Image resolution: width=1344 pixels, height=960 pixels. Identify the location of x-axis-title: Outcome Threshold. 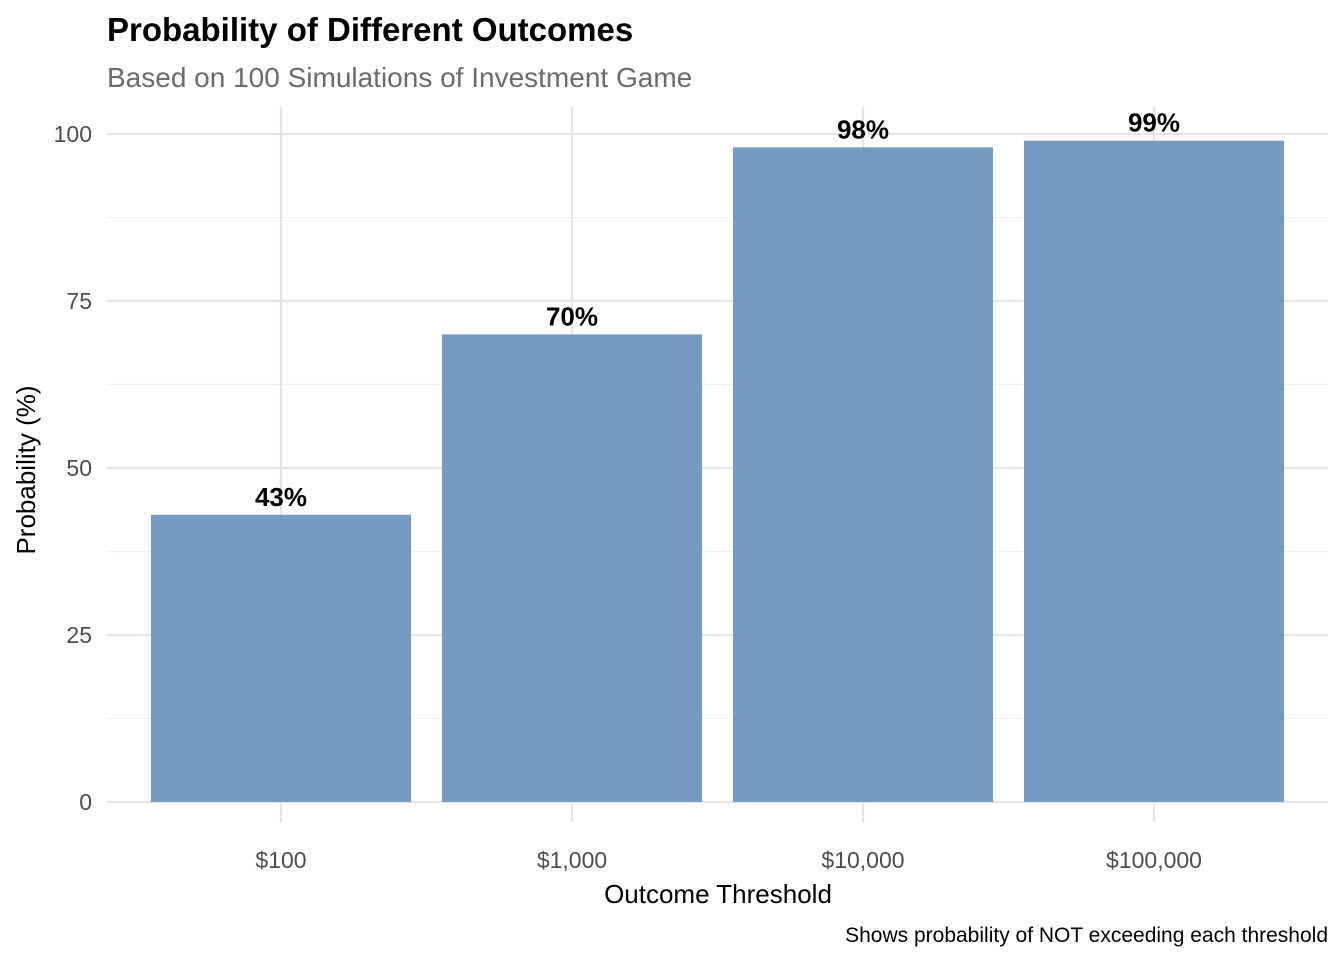
(718, 894).